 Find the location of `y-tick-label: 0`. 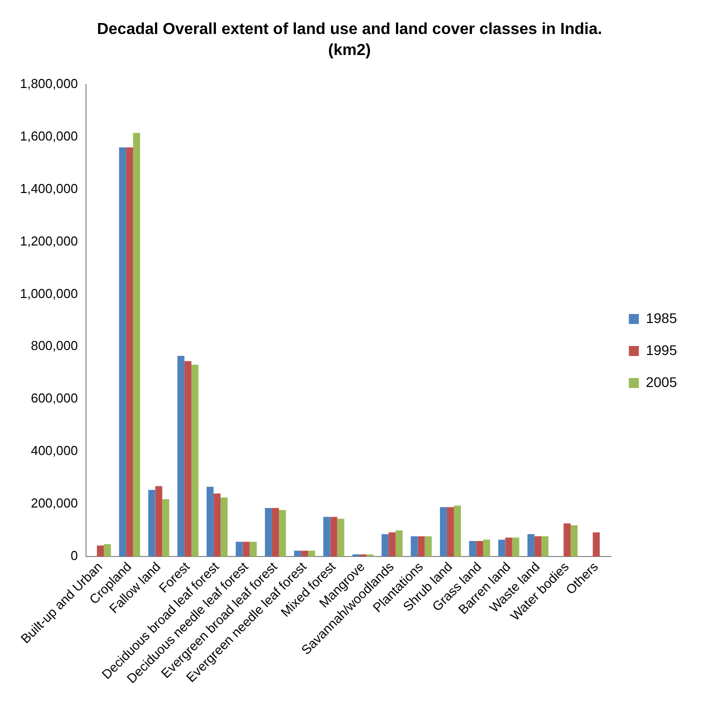

y-tick-label: 0 is located at coordinates (74, 556).